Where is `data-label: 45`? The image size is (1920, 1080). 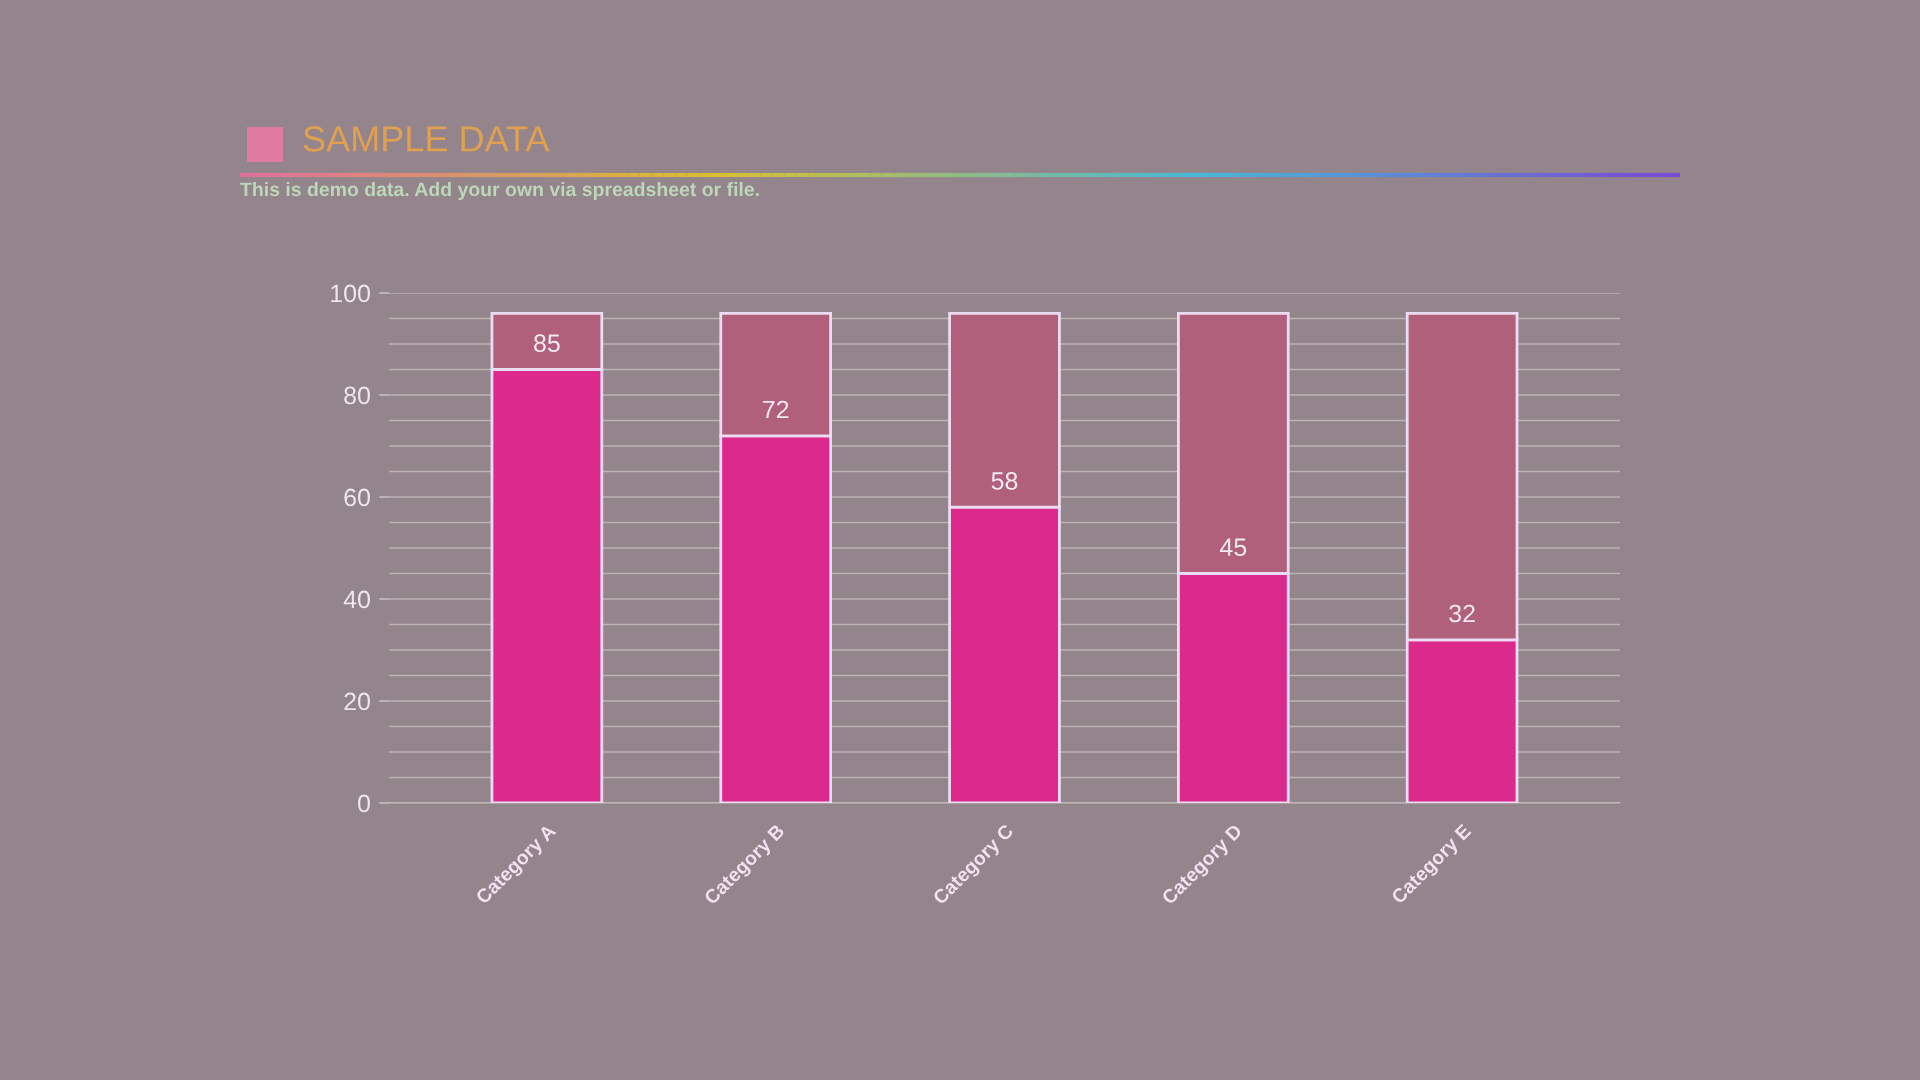
data-label: 45 is located at coordinates (1233, 547).